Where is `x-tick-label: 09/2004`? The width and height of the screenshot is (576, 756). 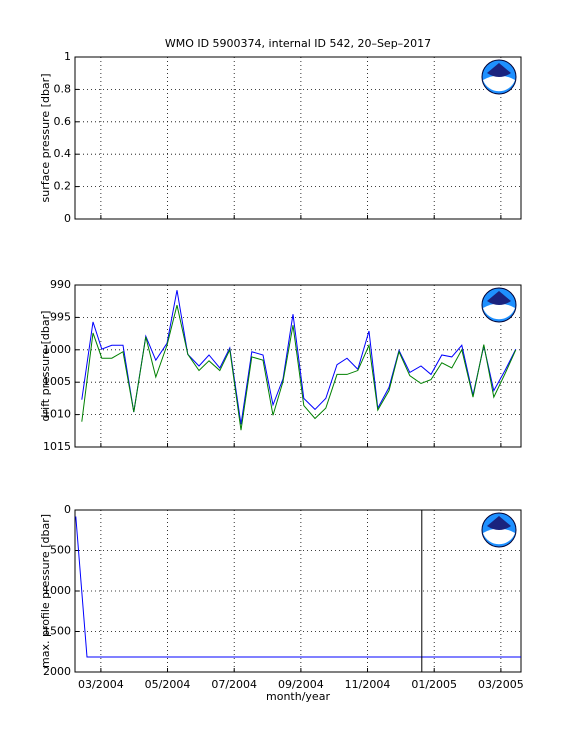
x-tick-label: 09/2004 is located at coordinates (301, 684).